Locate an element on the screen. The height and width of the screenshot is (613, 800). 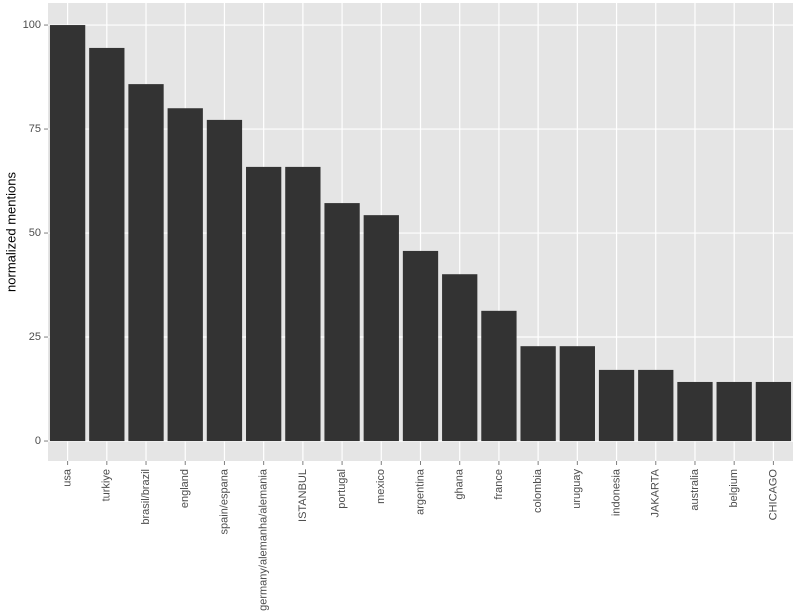
y-tick-label: 25 is located at coordinates (35, 337).